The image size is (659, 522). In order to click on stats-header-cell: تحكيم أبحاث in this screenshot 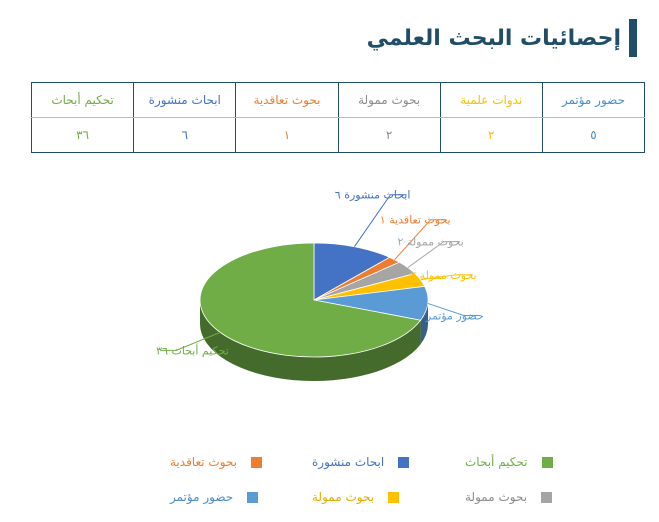, I will do `click(82, 100)`.